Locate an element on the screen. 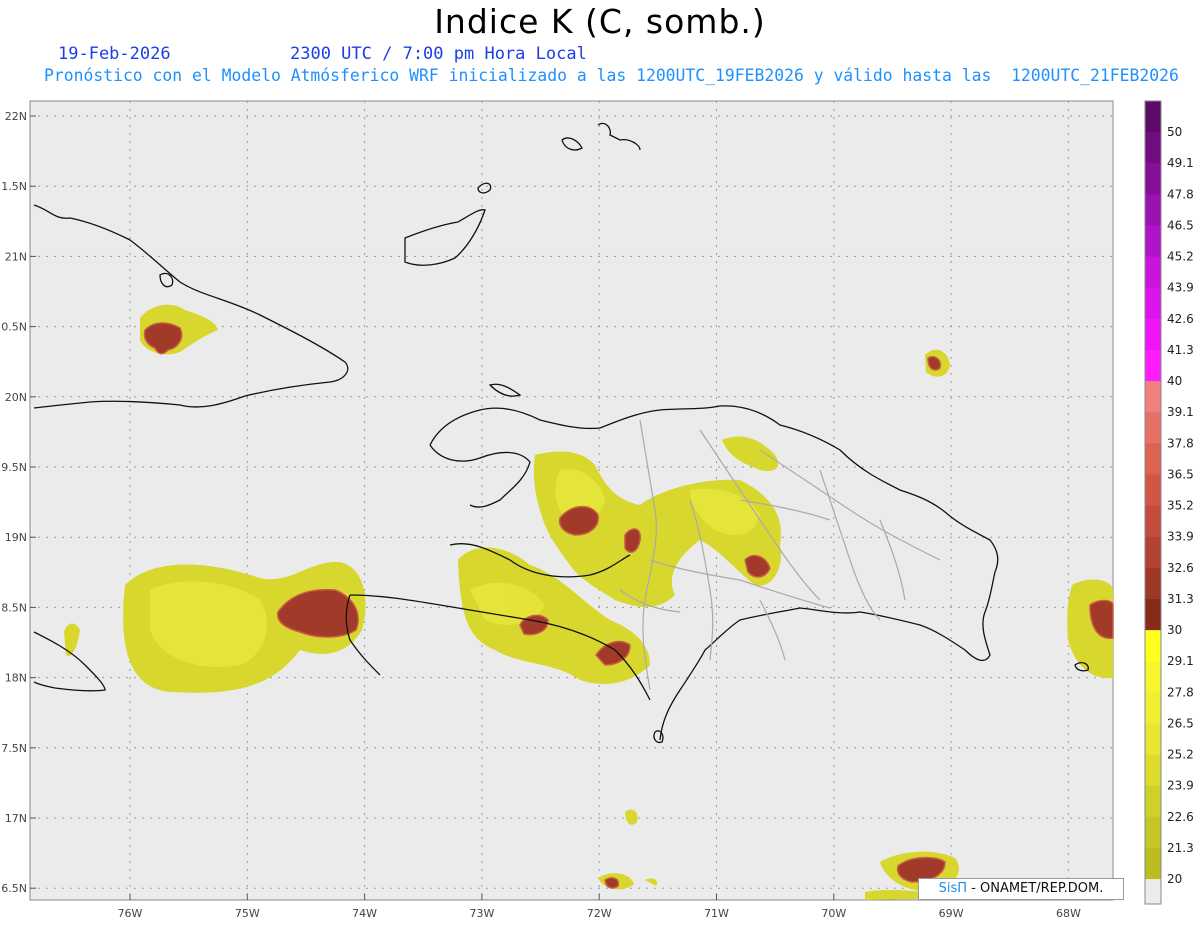  lon-label: 76W is located at coordinates (130, 913).